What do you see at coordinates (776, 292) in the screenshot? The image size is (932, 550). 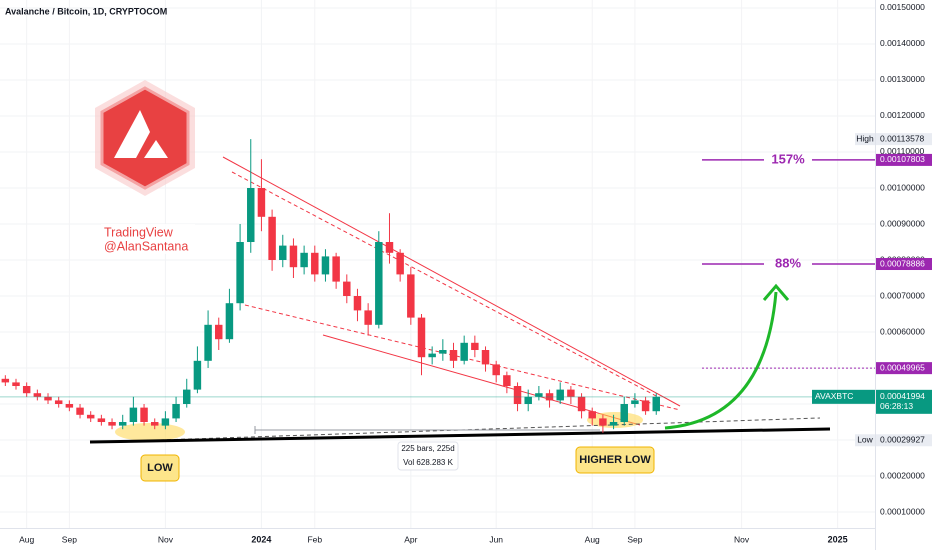 I see `arrow-head` at bounding box center [776, 292].